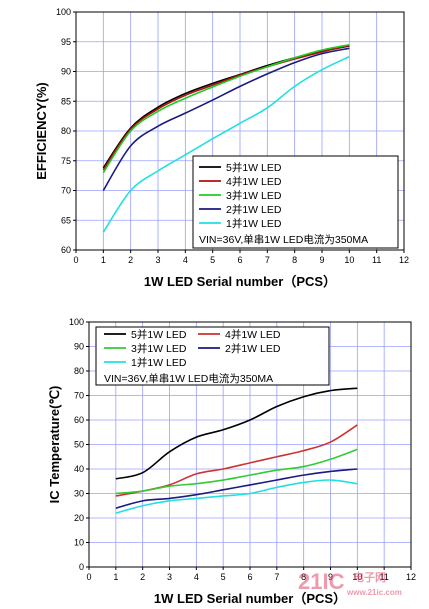  I want to click on y-tick-label: 75, so click(66, 161).